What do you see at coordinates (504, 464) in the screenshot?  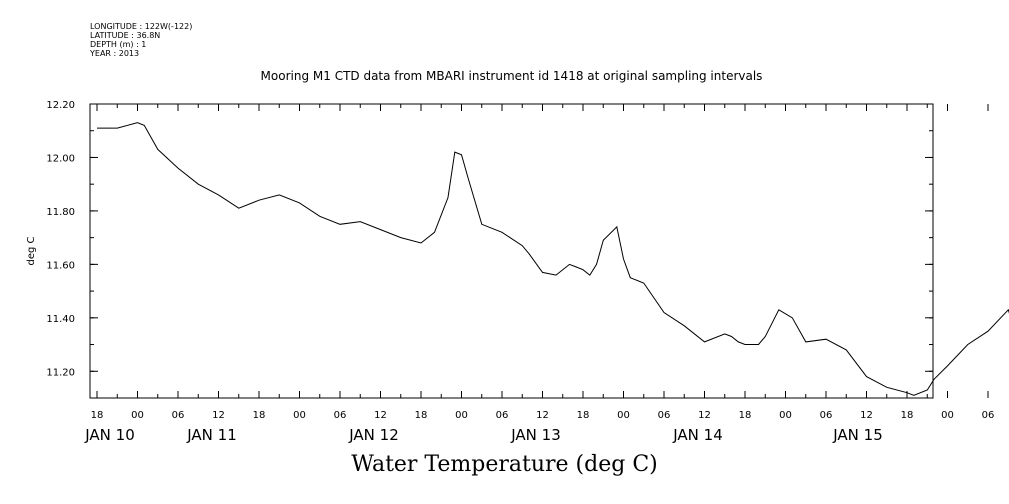 I see `footer-title: Water Temperature (deg C)` at bounding box center [504, 464].